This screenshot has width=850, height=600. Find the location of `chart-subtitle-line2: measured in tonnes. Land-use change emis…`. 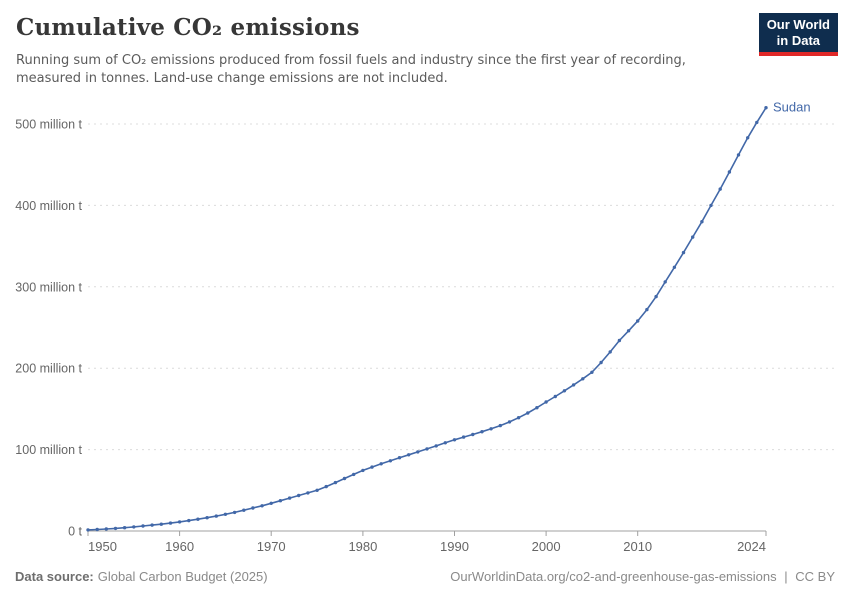

chart-subtitle-line2: measured in tonnes. Land-use change emis… is located at coordinates (232, 78).